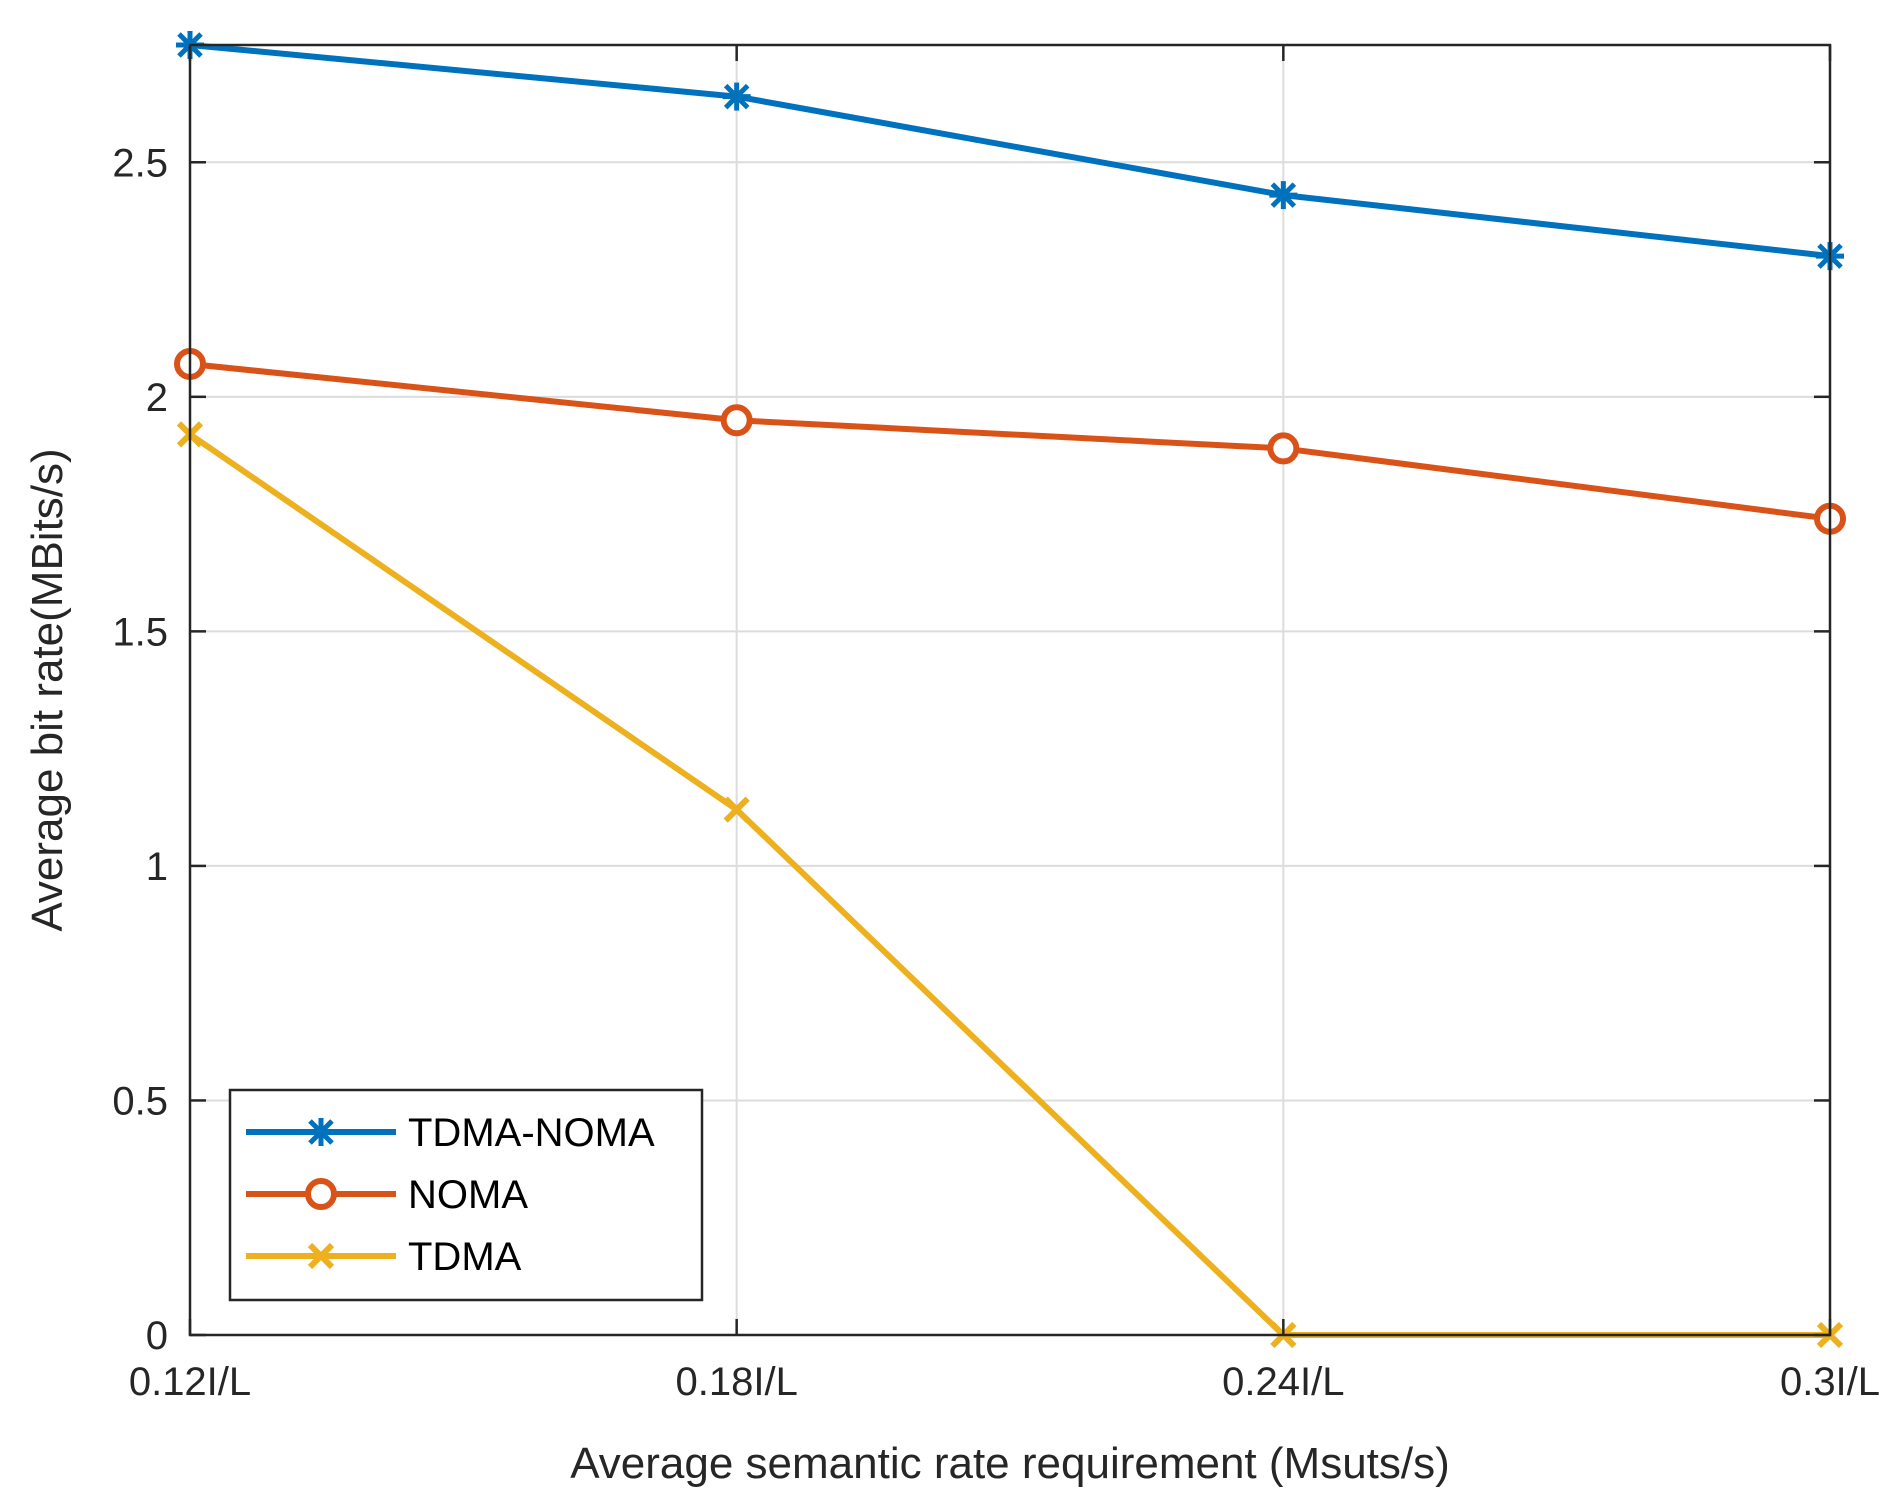 The height and width of the screenshot is (1511, 1904). I want to click on series-line-noma, so click(1010, 441).